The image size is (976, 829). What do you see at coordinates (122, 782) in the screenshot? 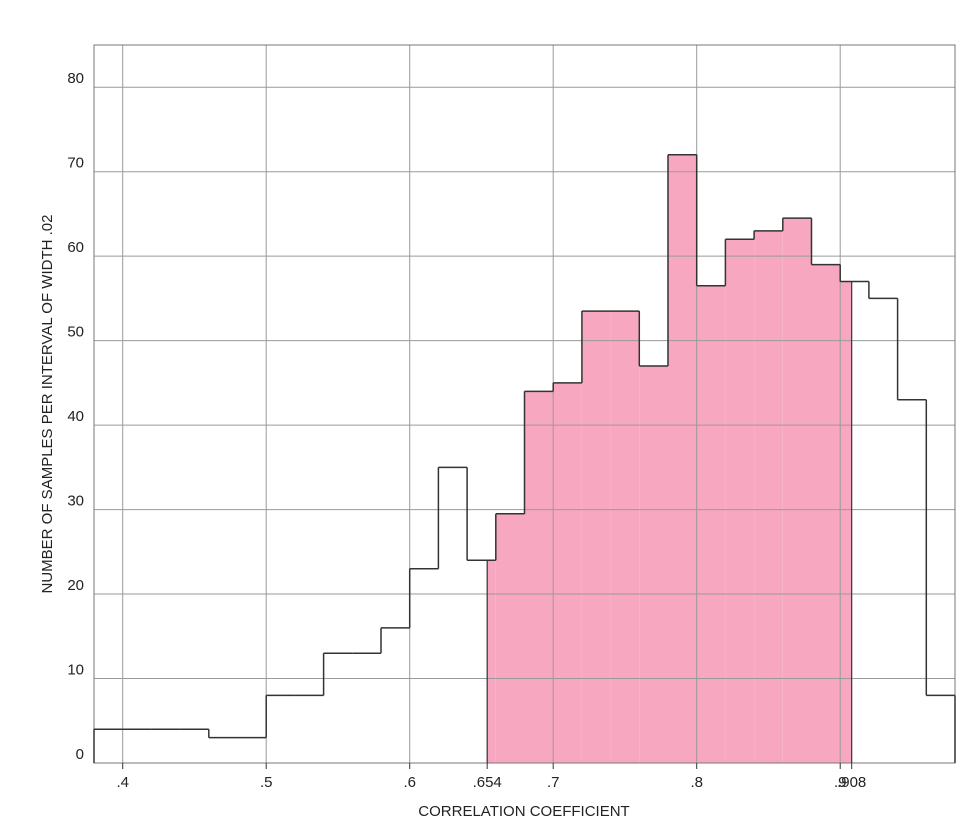
I see `x-tick-label: .4` at bounding box center [122, 782].